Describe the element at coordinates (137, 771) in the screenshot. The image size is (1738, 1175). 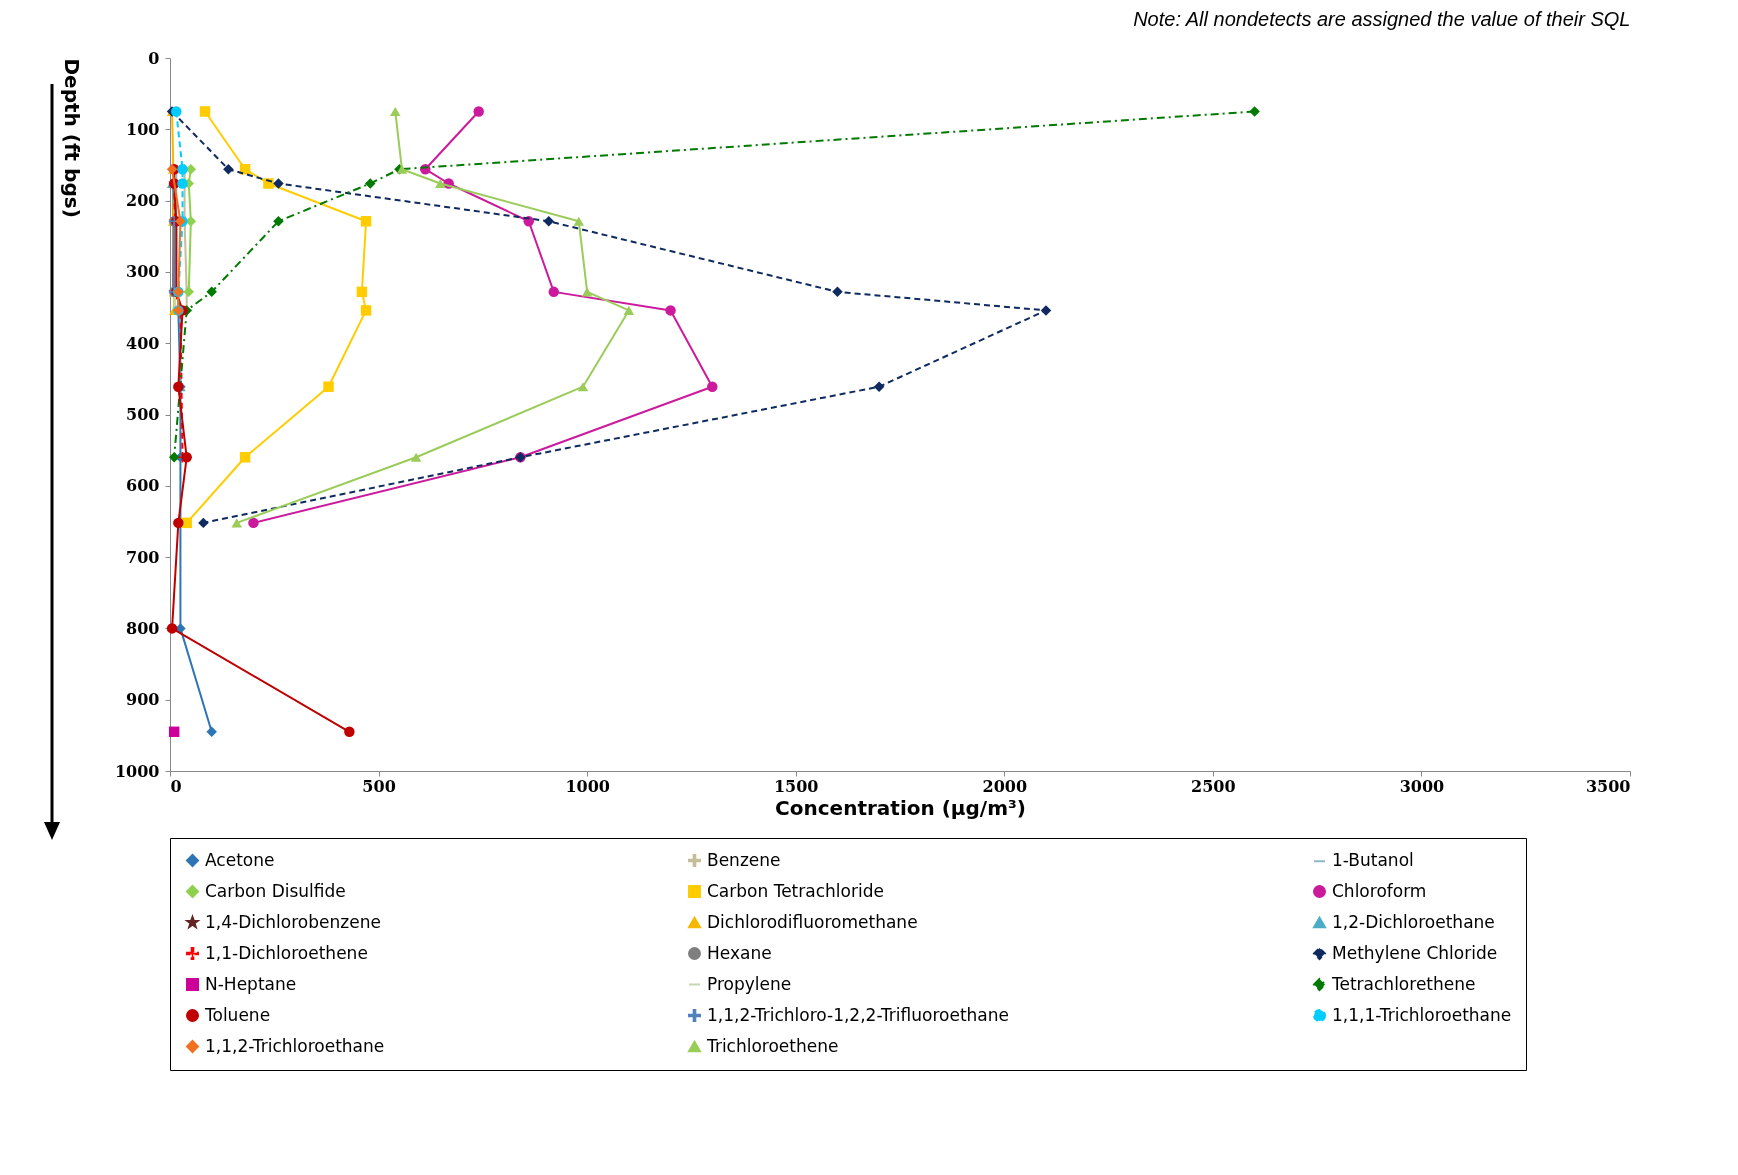
I see `y-tick-label: 1000` at that location.